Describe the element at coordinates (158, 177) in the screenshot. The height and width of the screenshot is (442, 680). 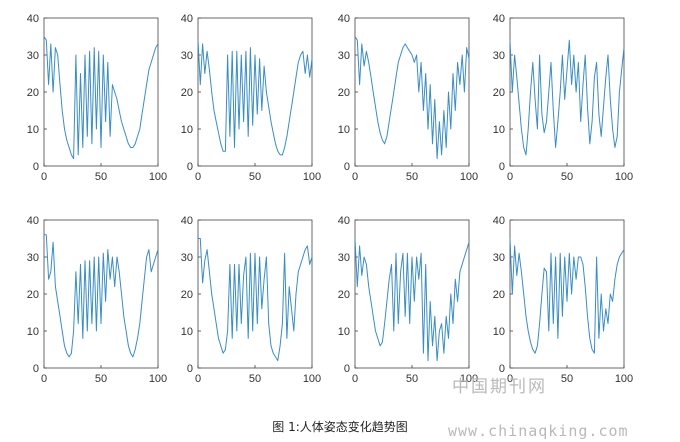
I see `plot-1-xtick-label: 100` at that location.